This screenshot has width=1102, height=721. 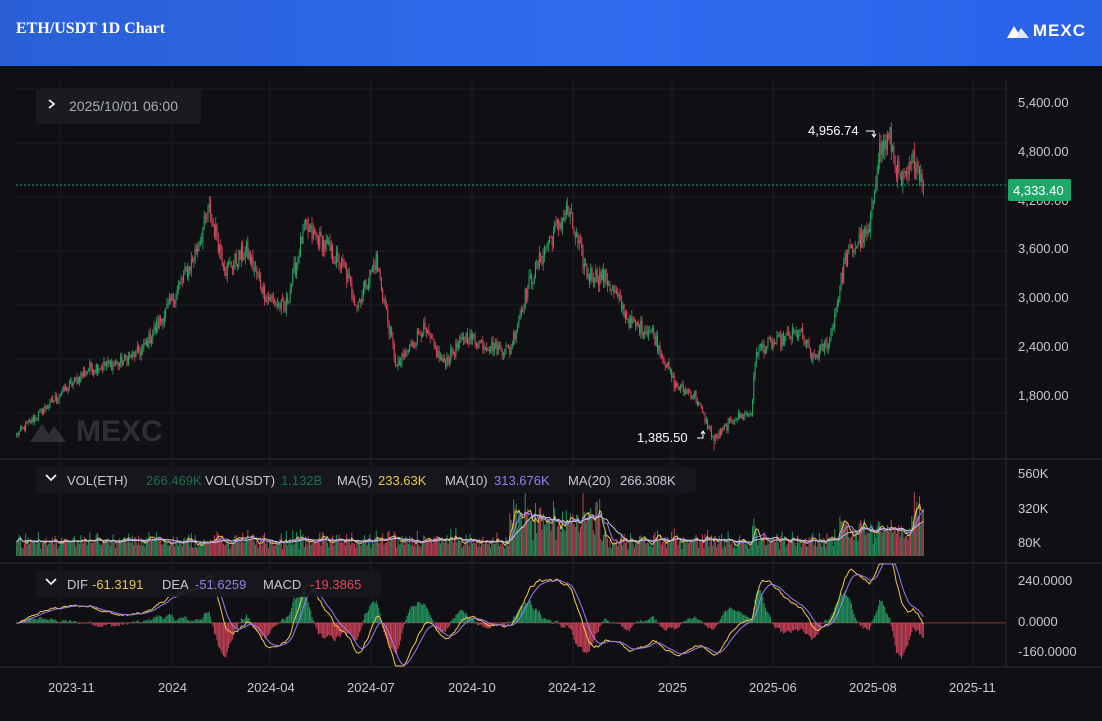 I want to click on macd-tick: -160.0000, so click(x=1047, y=651).